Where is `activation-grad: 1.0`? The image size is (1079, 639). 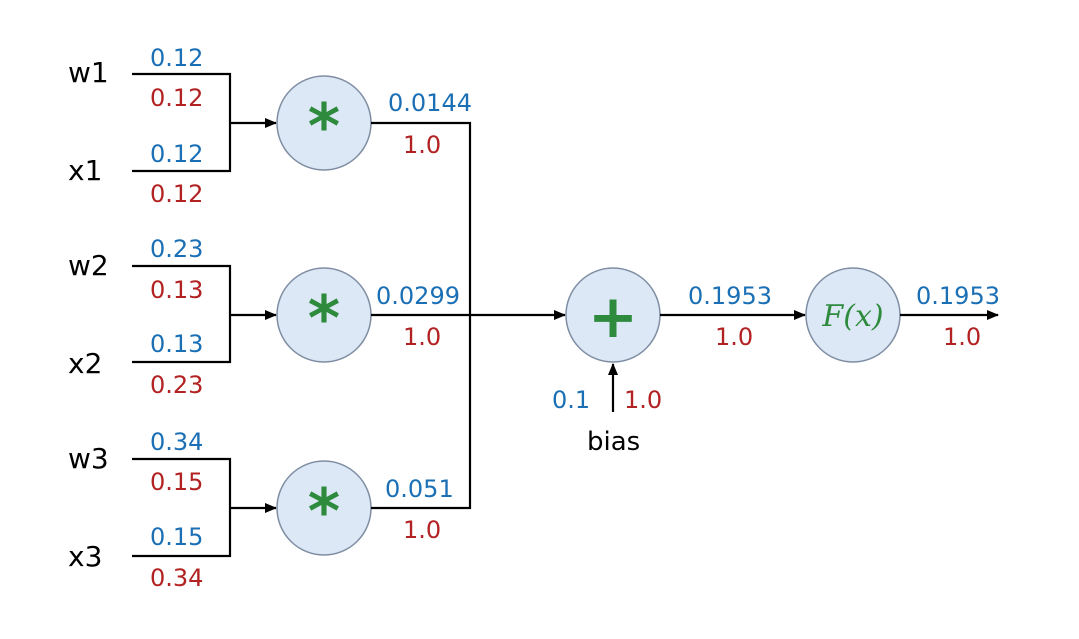 activation-grad: 1.0 is located at coordinates (962, 337).